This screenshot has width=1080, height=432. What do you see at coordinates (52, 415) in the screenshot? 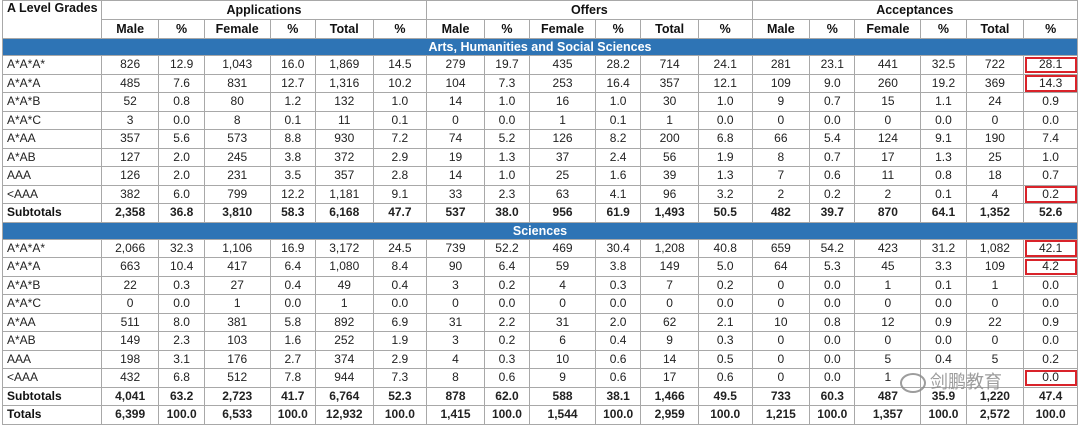
I see `grade-cell: Totals` at bounding box center [52, 415].